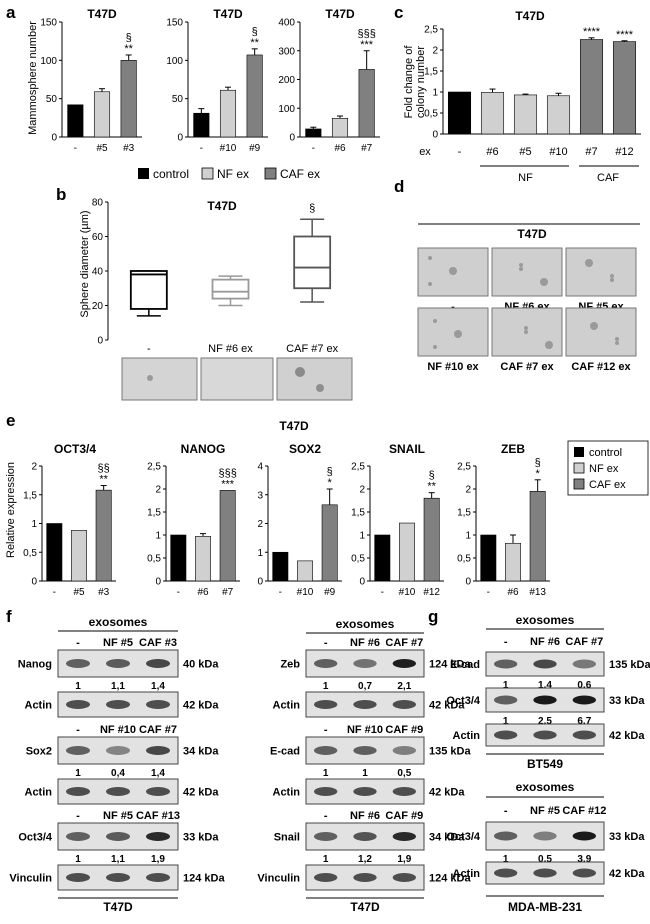 This screenshot has width=650, height=924. What do you see at coordinates (178, 99) in the screenshot?
I see `y-tick-label: 50` at bounding box center [178, 99].